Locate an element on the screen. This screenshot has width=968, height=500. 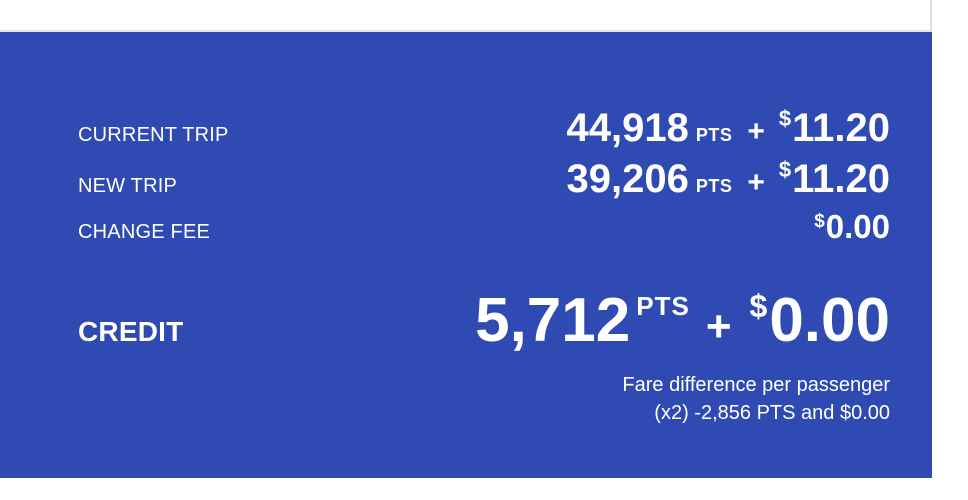
change-fee-amount: 0.00 is located at coordinates (857, 226).